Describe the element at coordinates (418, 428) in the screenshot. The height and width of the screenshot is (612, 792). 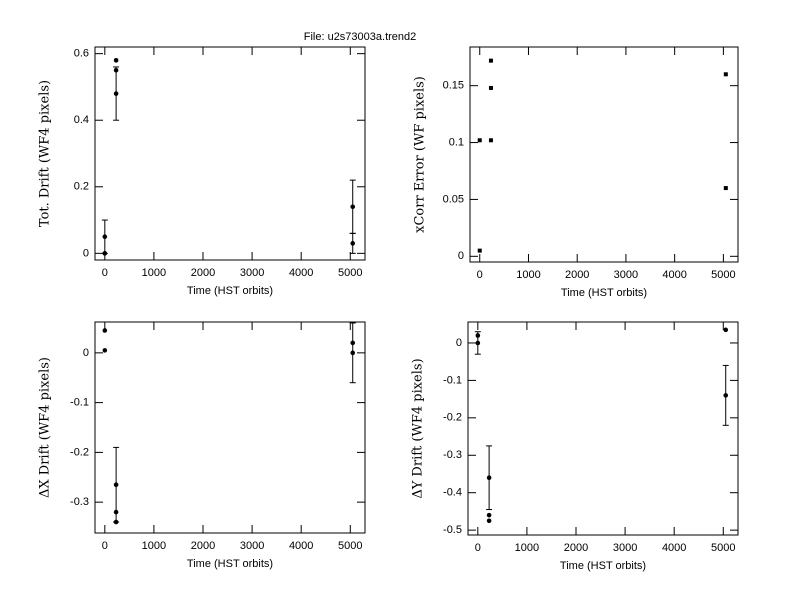
I see `y-axis-label: ΔY Drift (WF4 pixels)` at that location.